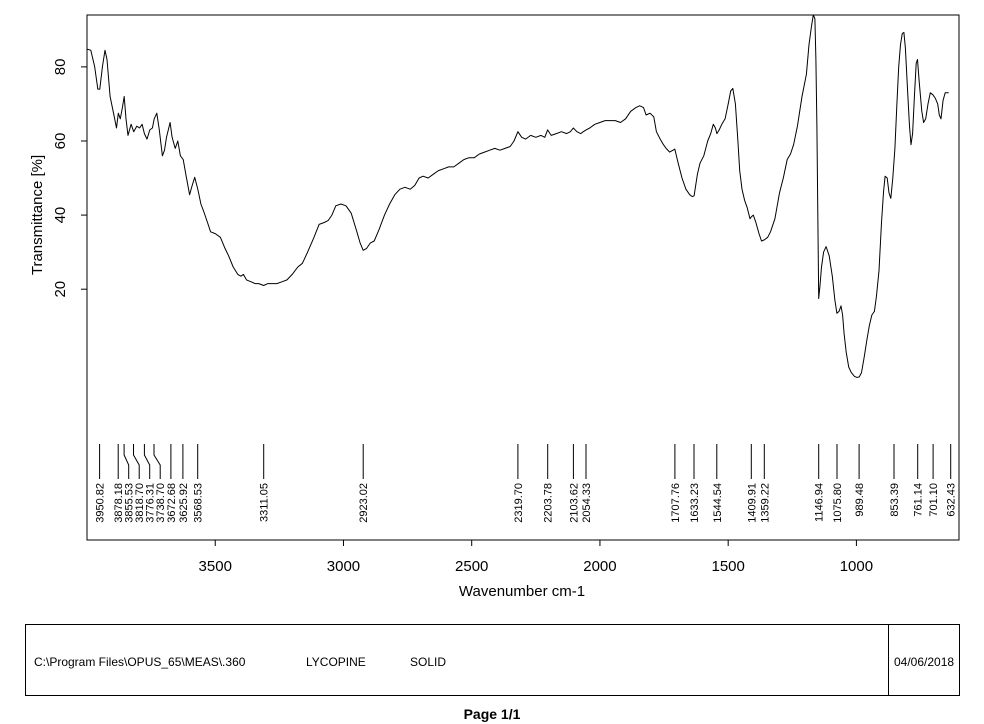 Image resolution: width=984 pixels, height=724 pixels. I want to click on y-tick-label: 60, so click(60, 141).